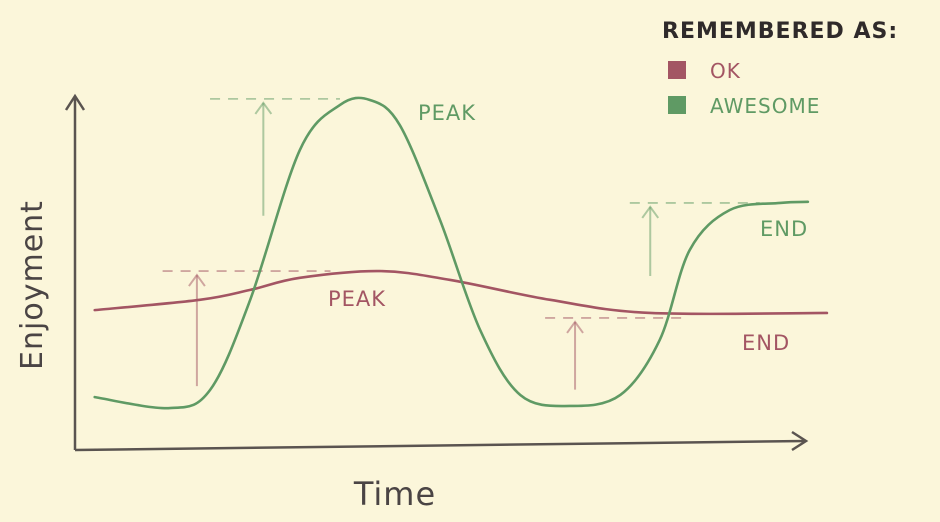  Describe the element at coordinates (394, 494) in the screenshot. I see `x-axis-label: Time` at that location.